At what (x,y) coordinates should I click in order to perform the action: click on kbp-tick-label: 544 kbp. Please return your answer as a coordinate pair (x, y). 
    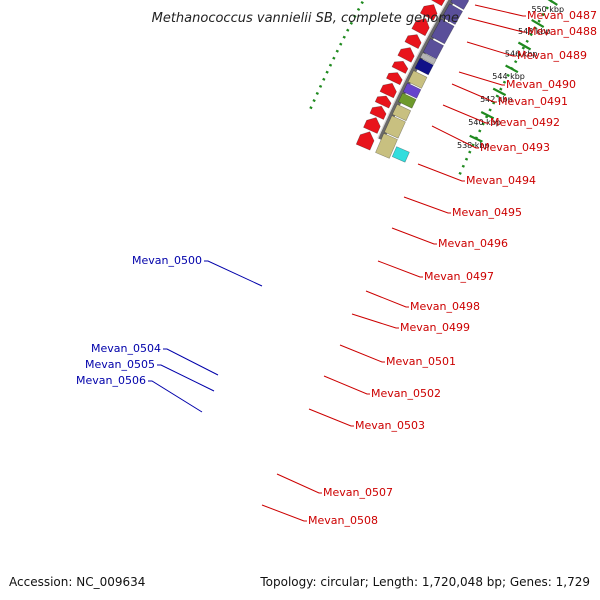
    Looking at the image, I should click on (508, 76).